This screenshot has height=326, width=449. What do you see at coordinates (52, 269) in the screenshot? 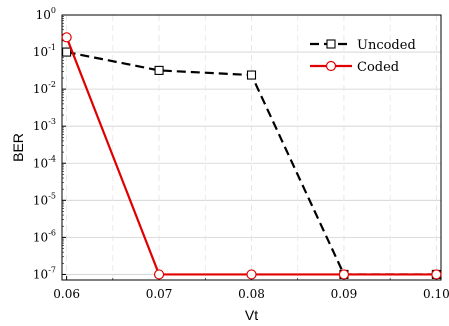
I see `y-tick-exponent: -7` at bounding box center [52, 269].